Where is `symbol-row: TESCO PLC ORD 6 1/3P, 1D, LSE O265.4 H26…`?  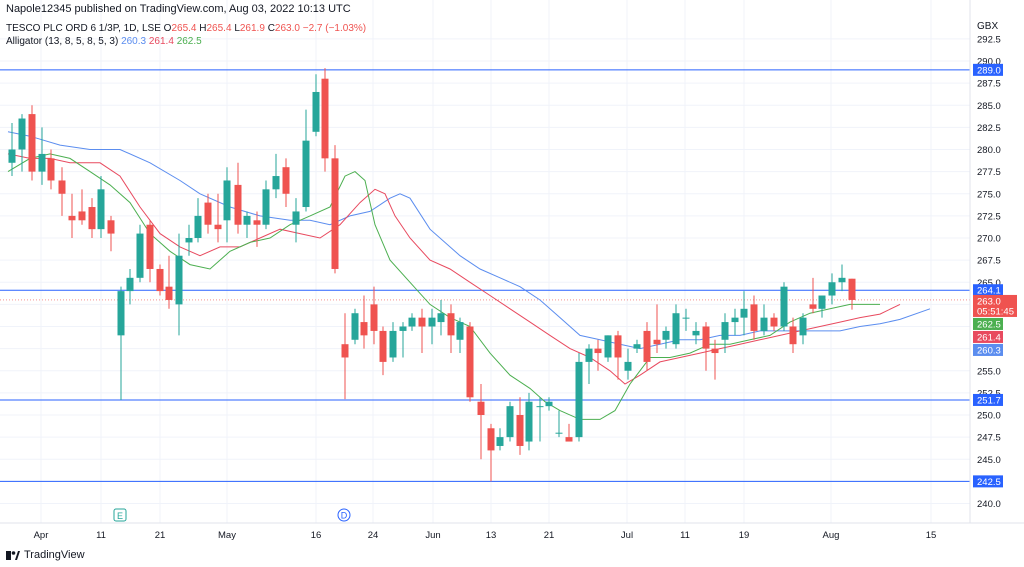 symbol-row: TESCO PLC ORD 6 1/3P, 1D, LSE O265.4 H26… is located at coordinates (186, 28).